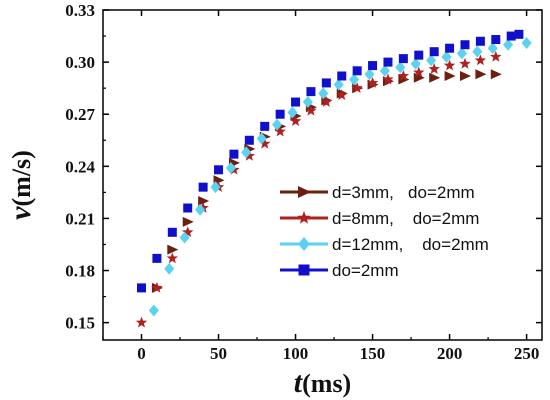 This screenshot has width=550, height=400. Describe the element at coordinates (403, 192) in the screenshot. I see `legend-label: d=3mm, do=2mm` at that location.